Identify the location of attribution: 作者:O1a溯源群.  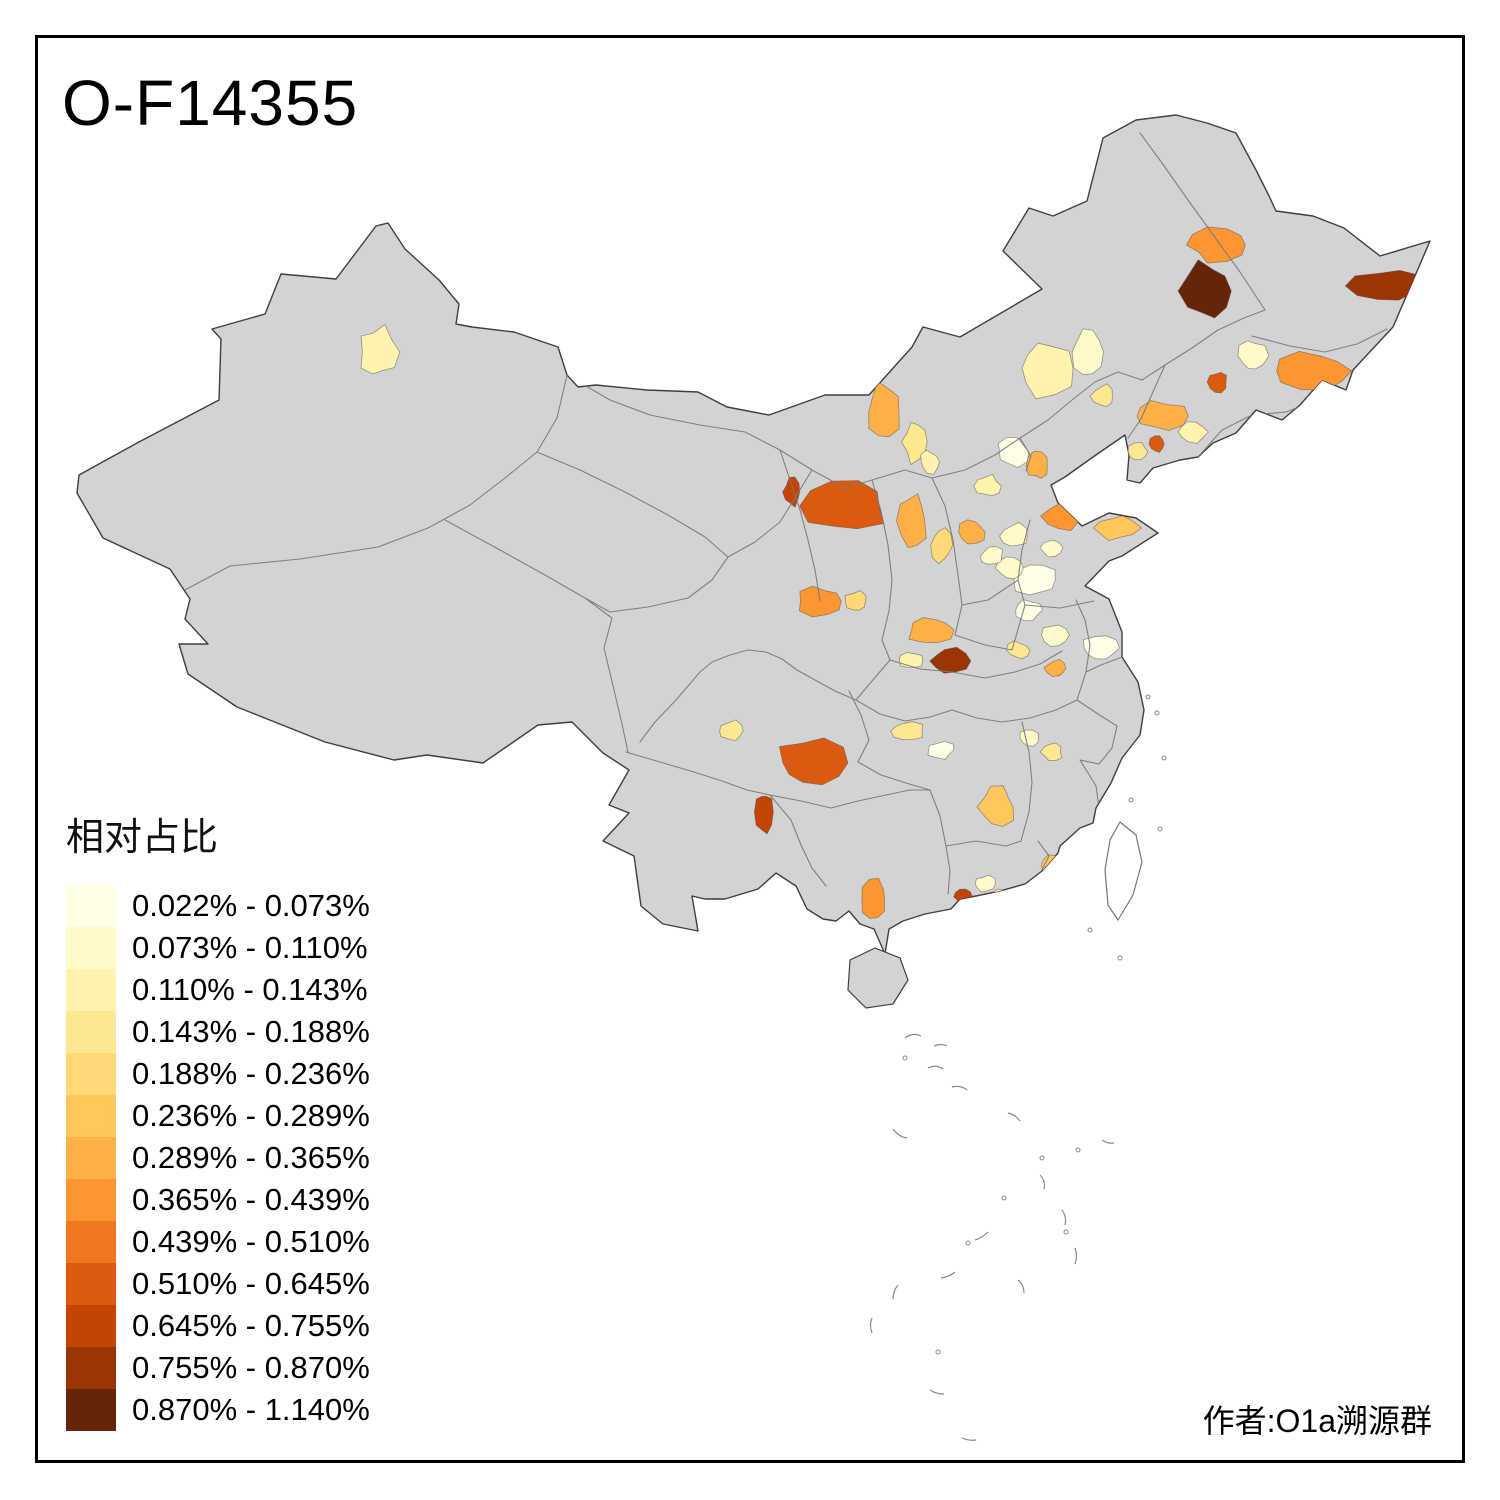
(1317, 1421).